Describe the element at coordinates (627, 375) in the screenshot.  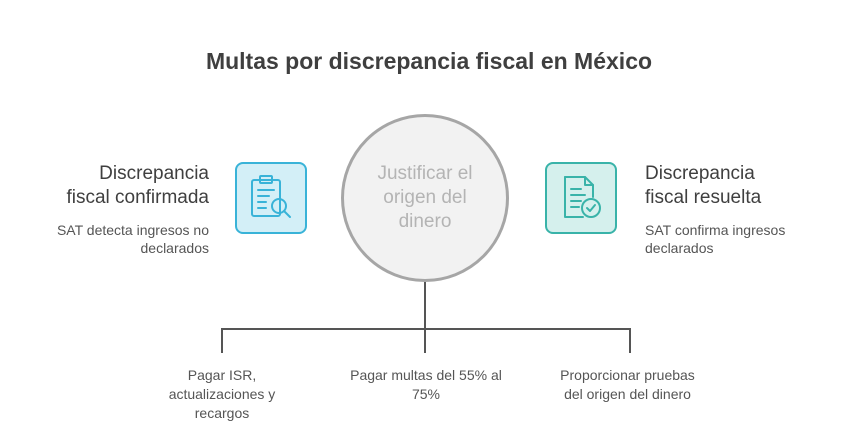
I see `outcome-3-line1: Proporcionar pruebas` at that location.